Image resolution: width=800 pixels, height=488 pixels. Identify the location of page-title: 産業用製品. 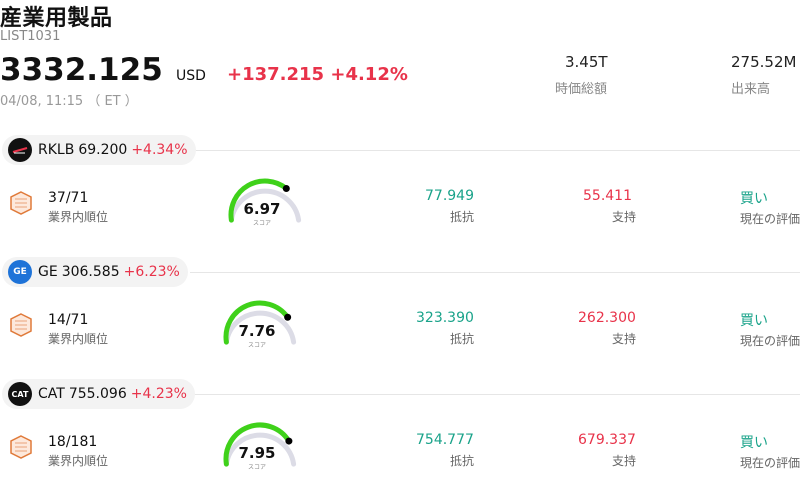
(56, 18).